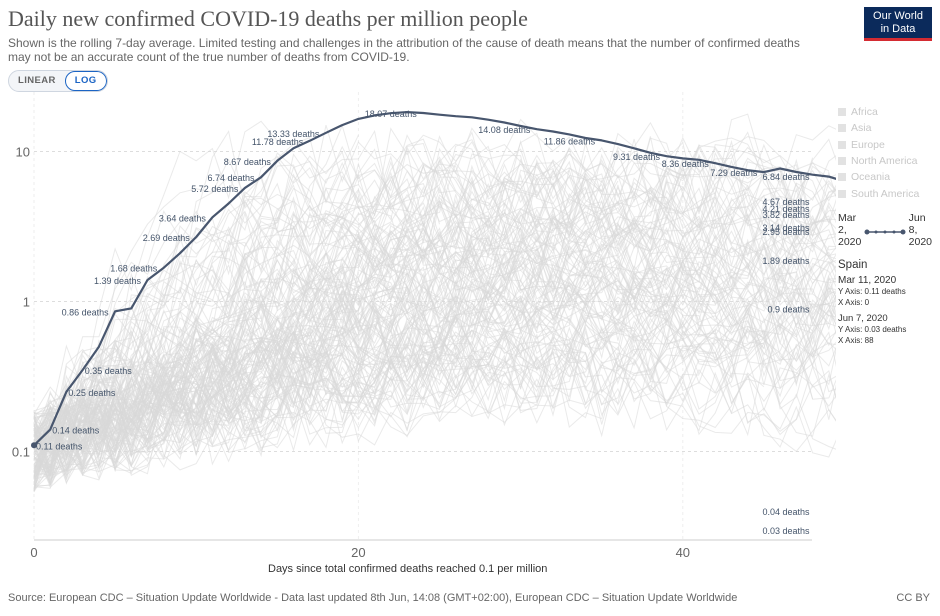 The image size is (940, 616). I want to click on legend-item-south-america: South America, so click(878, 193).